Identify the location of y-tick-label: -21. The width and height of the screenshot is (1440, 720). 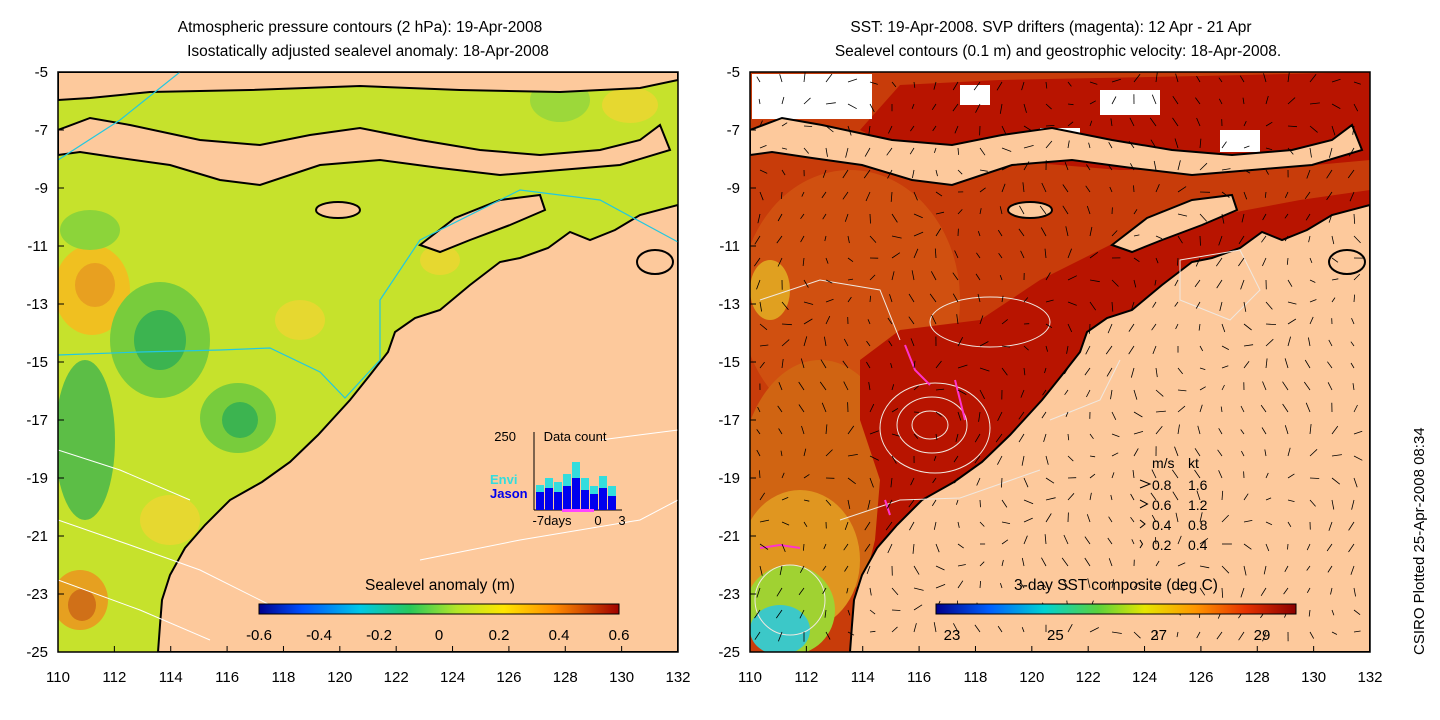
(729, 536).